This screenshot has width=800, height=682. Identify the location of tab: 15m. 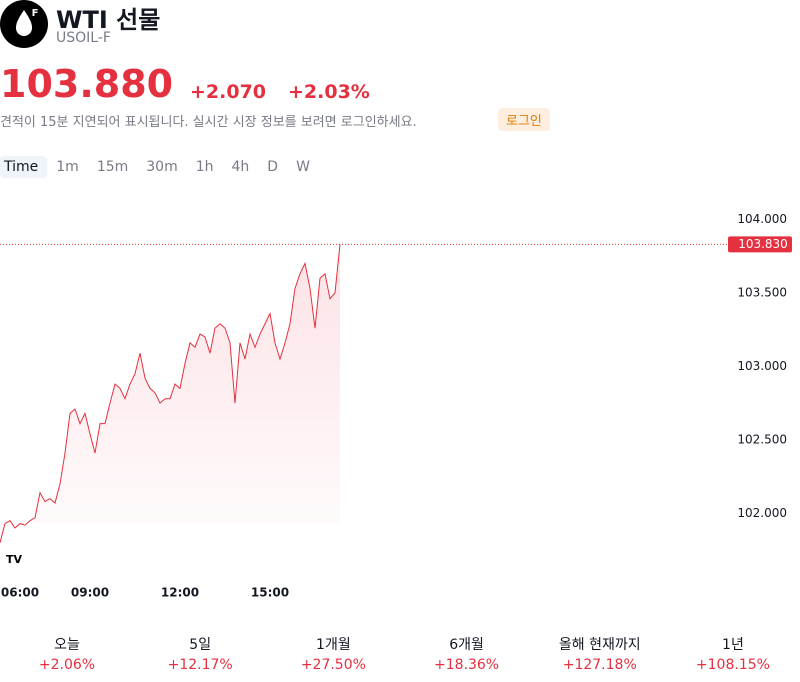
(112, 167).